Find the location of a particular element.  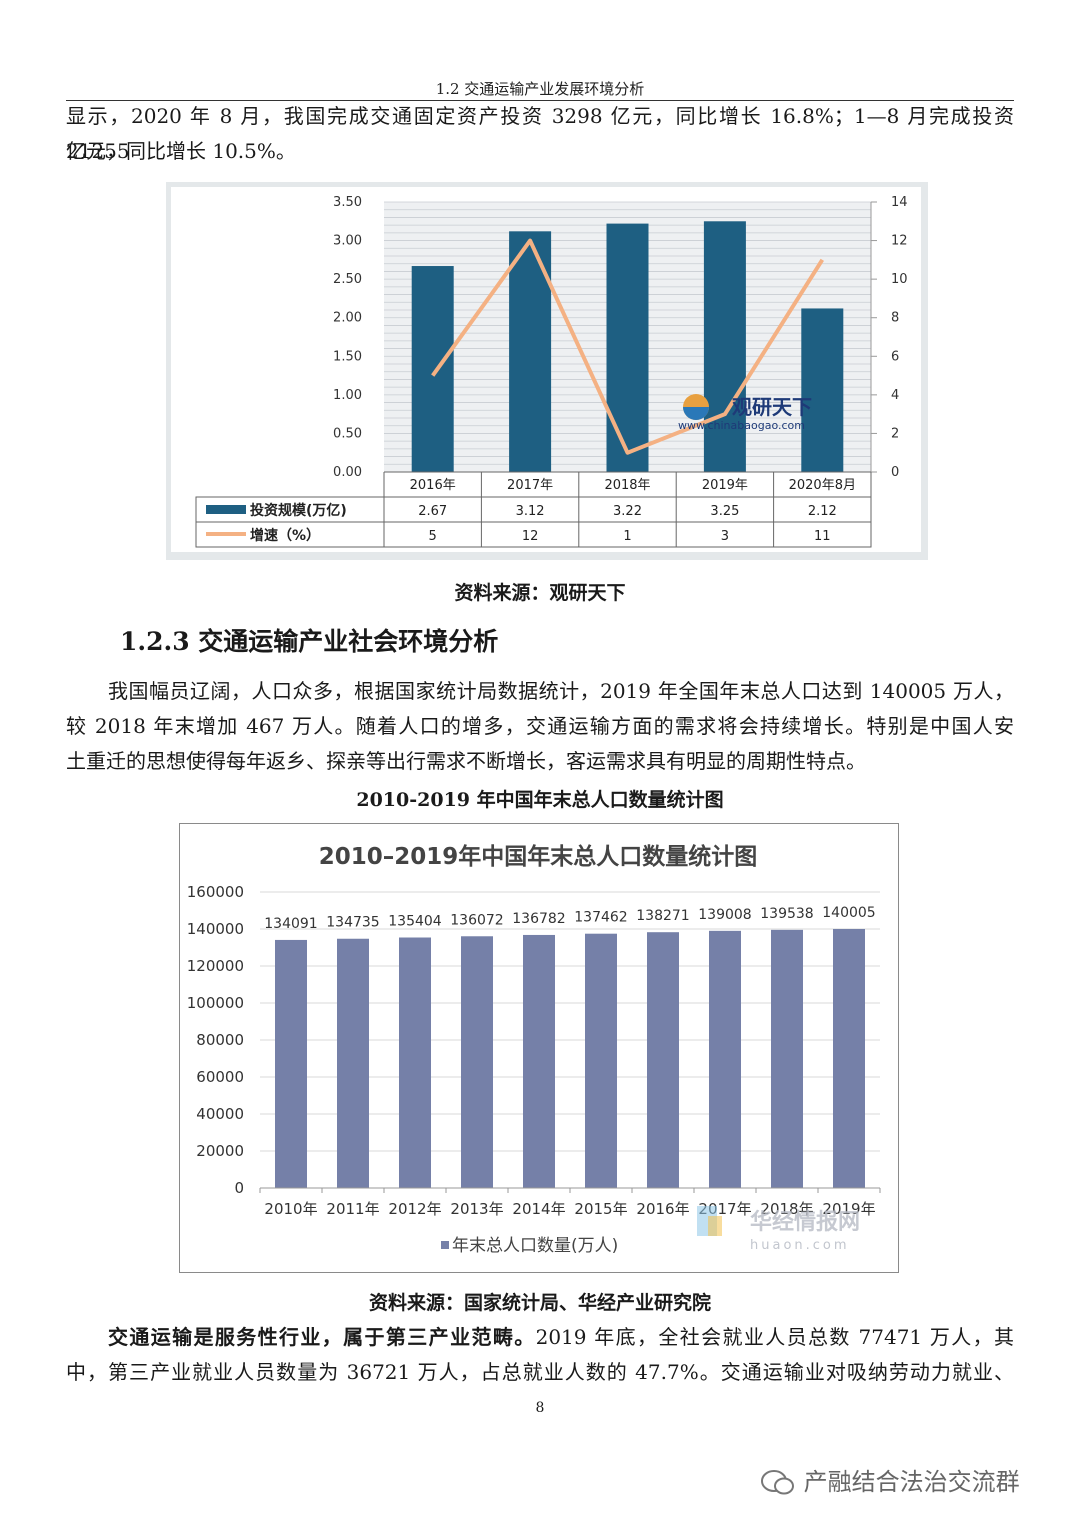

figure2-caption: 资料来源：国家统计局、华经产业研究院 is located at coordinates (539, 1303).